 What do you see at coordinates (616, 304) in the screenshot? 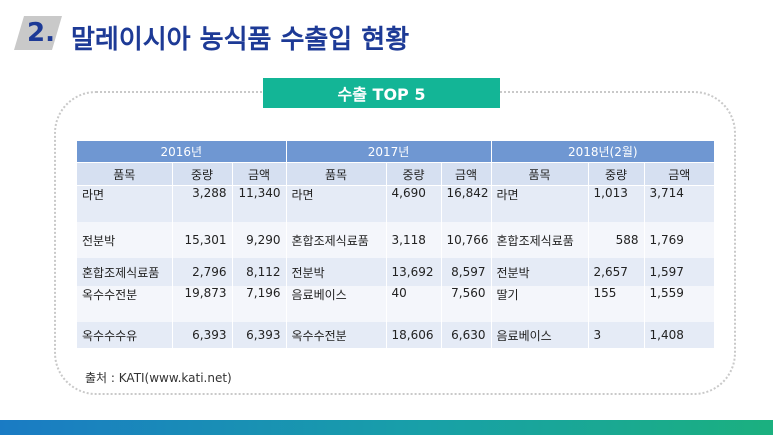
I see `cell-weight: 155` at bounding box center [616, 304].